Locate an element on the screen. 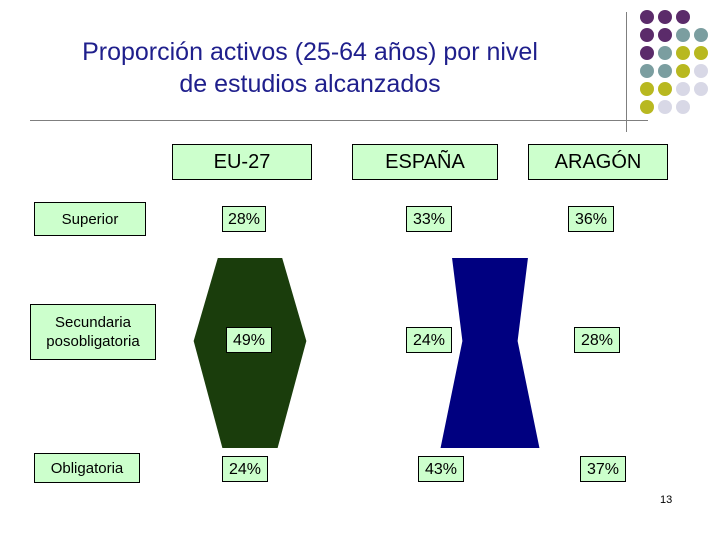 The width and height of the screenshot is (720, 540). value-eu-obligatoria: 24% is located at coordinates (245, 469).